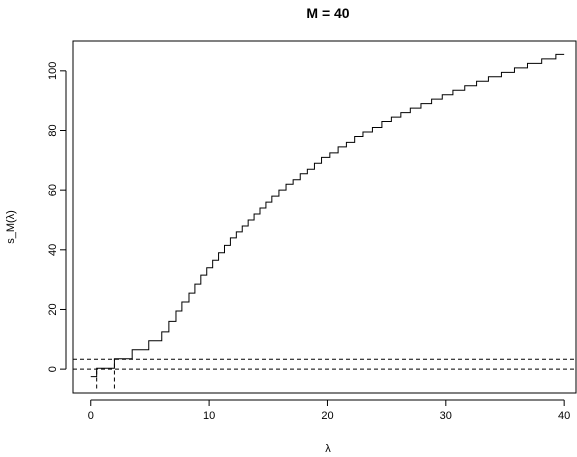 This screenshot has height=457, width=577. I want to click on x-tick-label-20: 20, so click(327, 416).